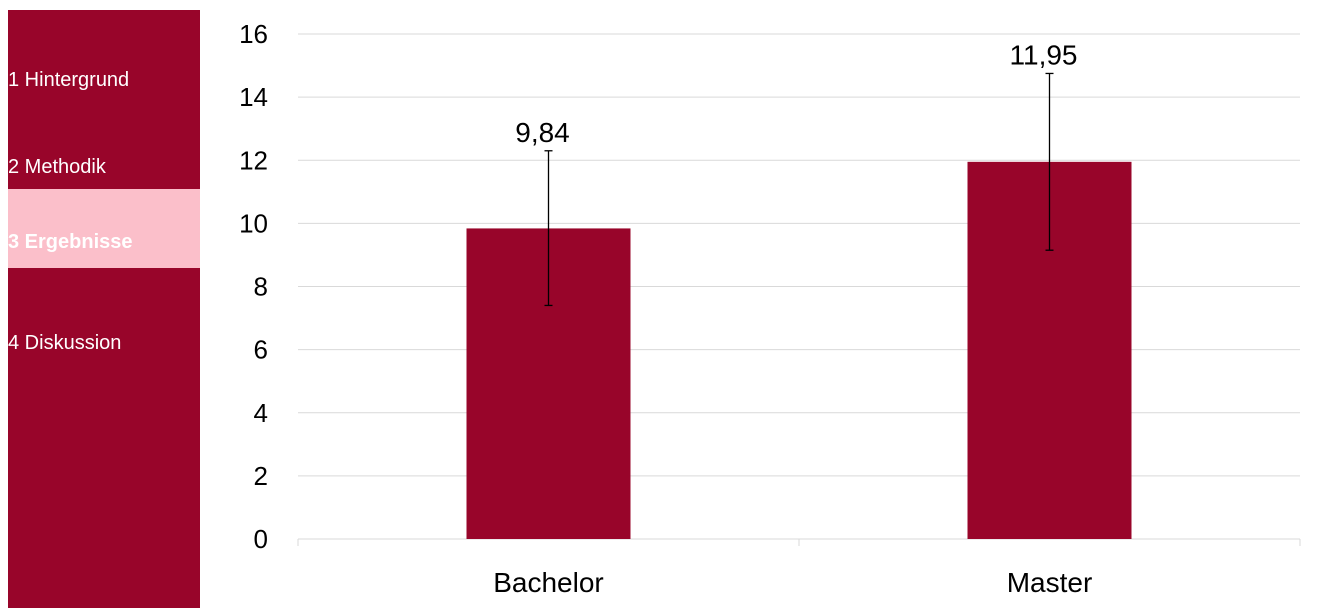 The height and width of the screenshot is (612, 1327). I want to click on data-label: 11,95, so click(1044, 54).